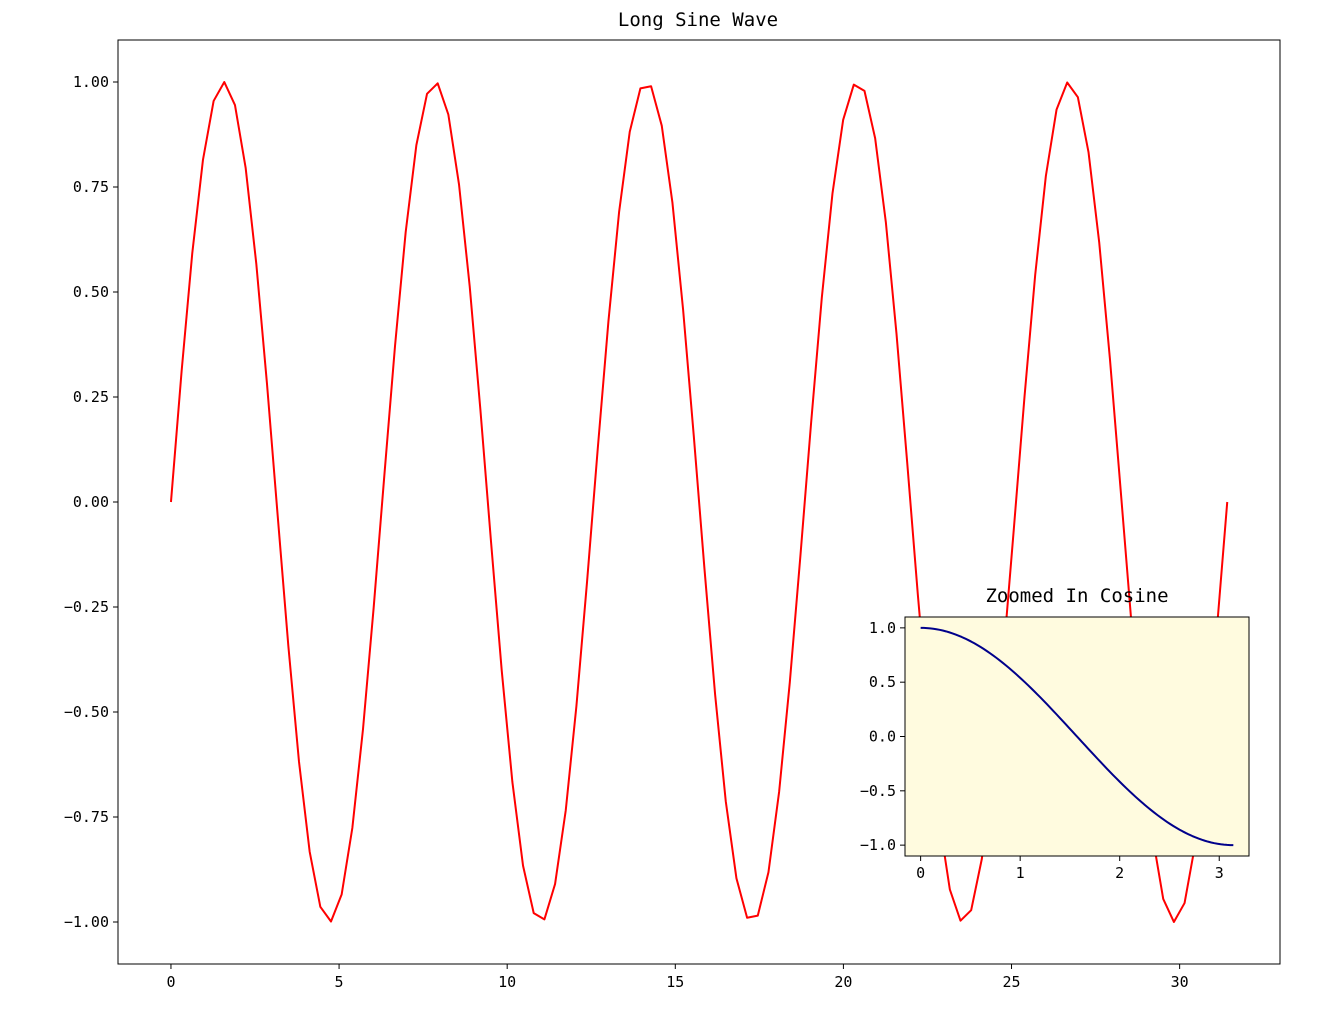 The image size is (1324, 1024). Describe the element at coordinates (86, 817) in the screenshot. I see `main-y-tick-label-7: −0.75` at that location.